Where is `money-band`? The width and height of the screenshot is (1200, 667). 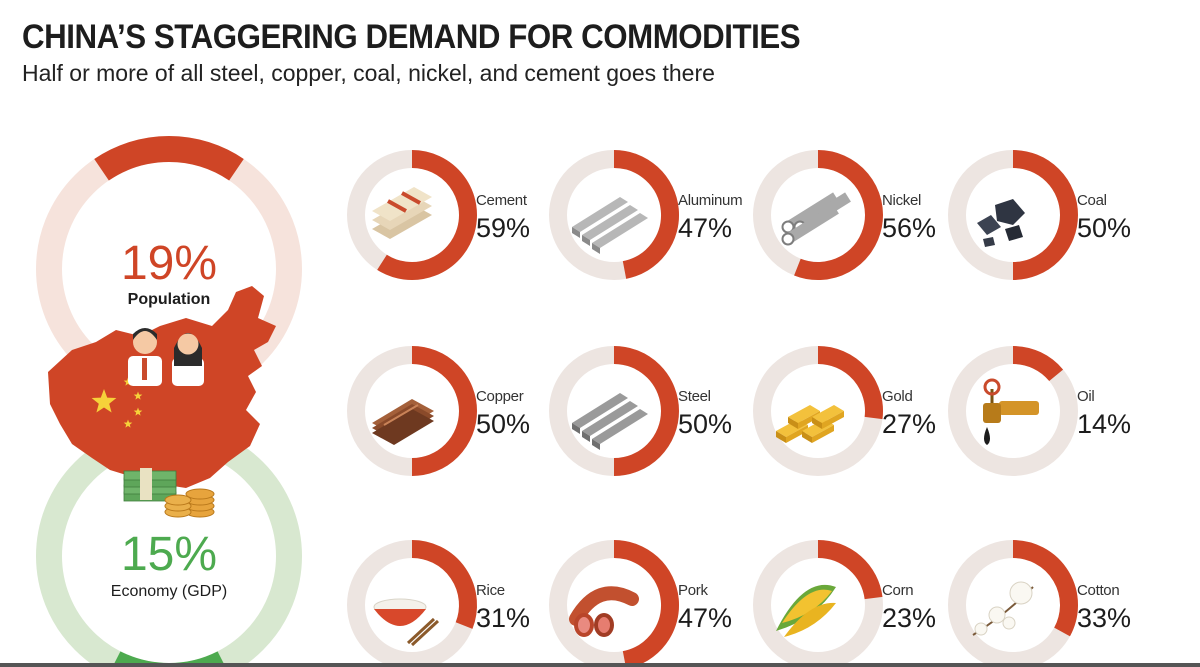
money-band is located at coordinates (146, 484).